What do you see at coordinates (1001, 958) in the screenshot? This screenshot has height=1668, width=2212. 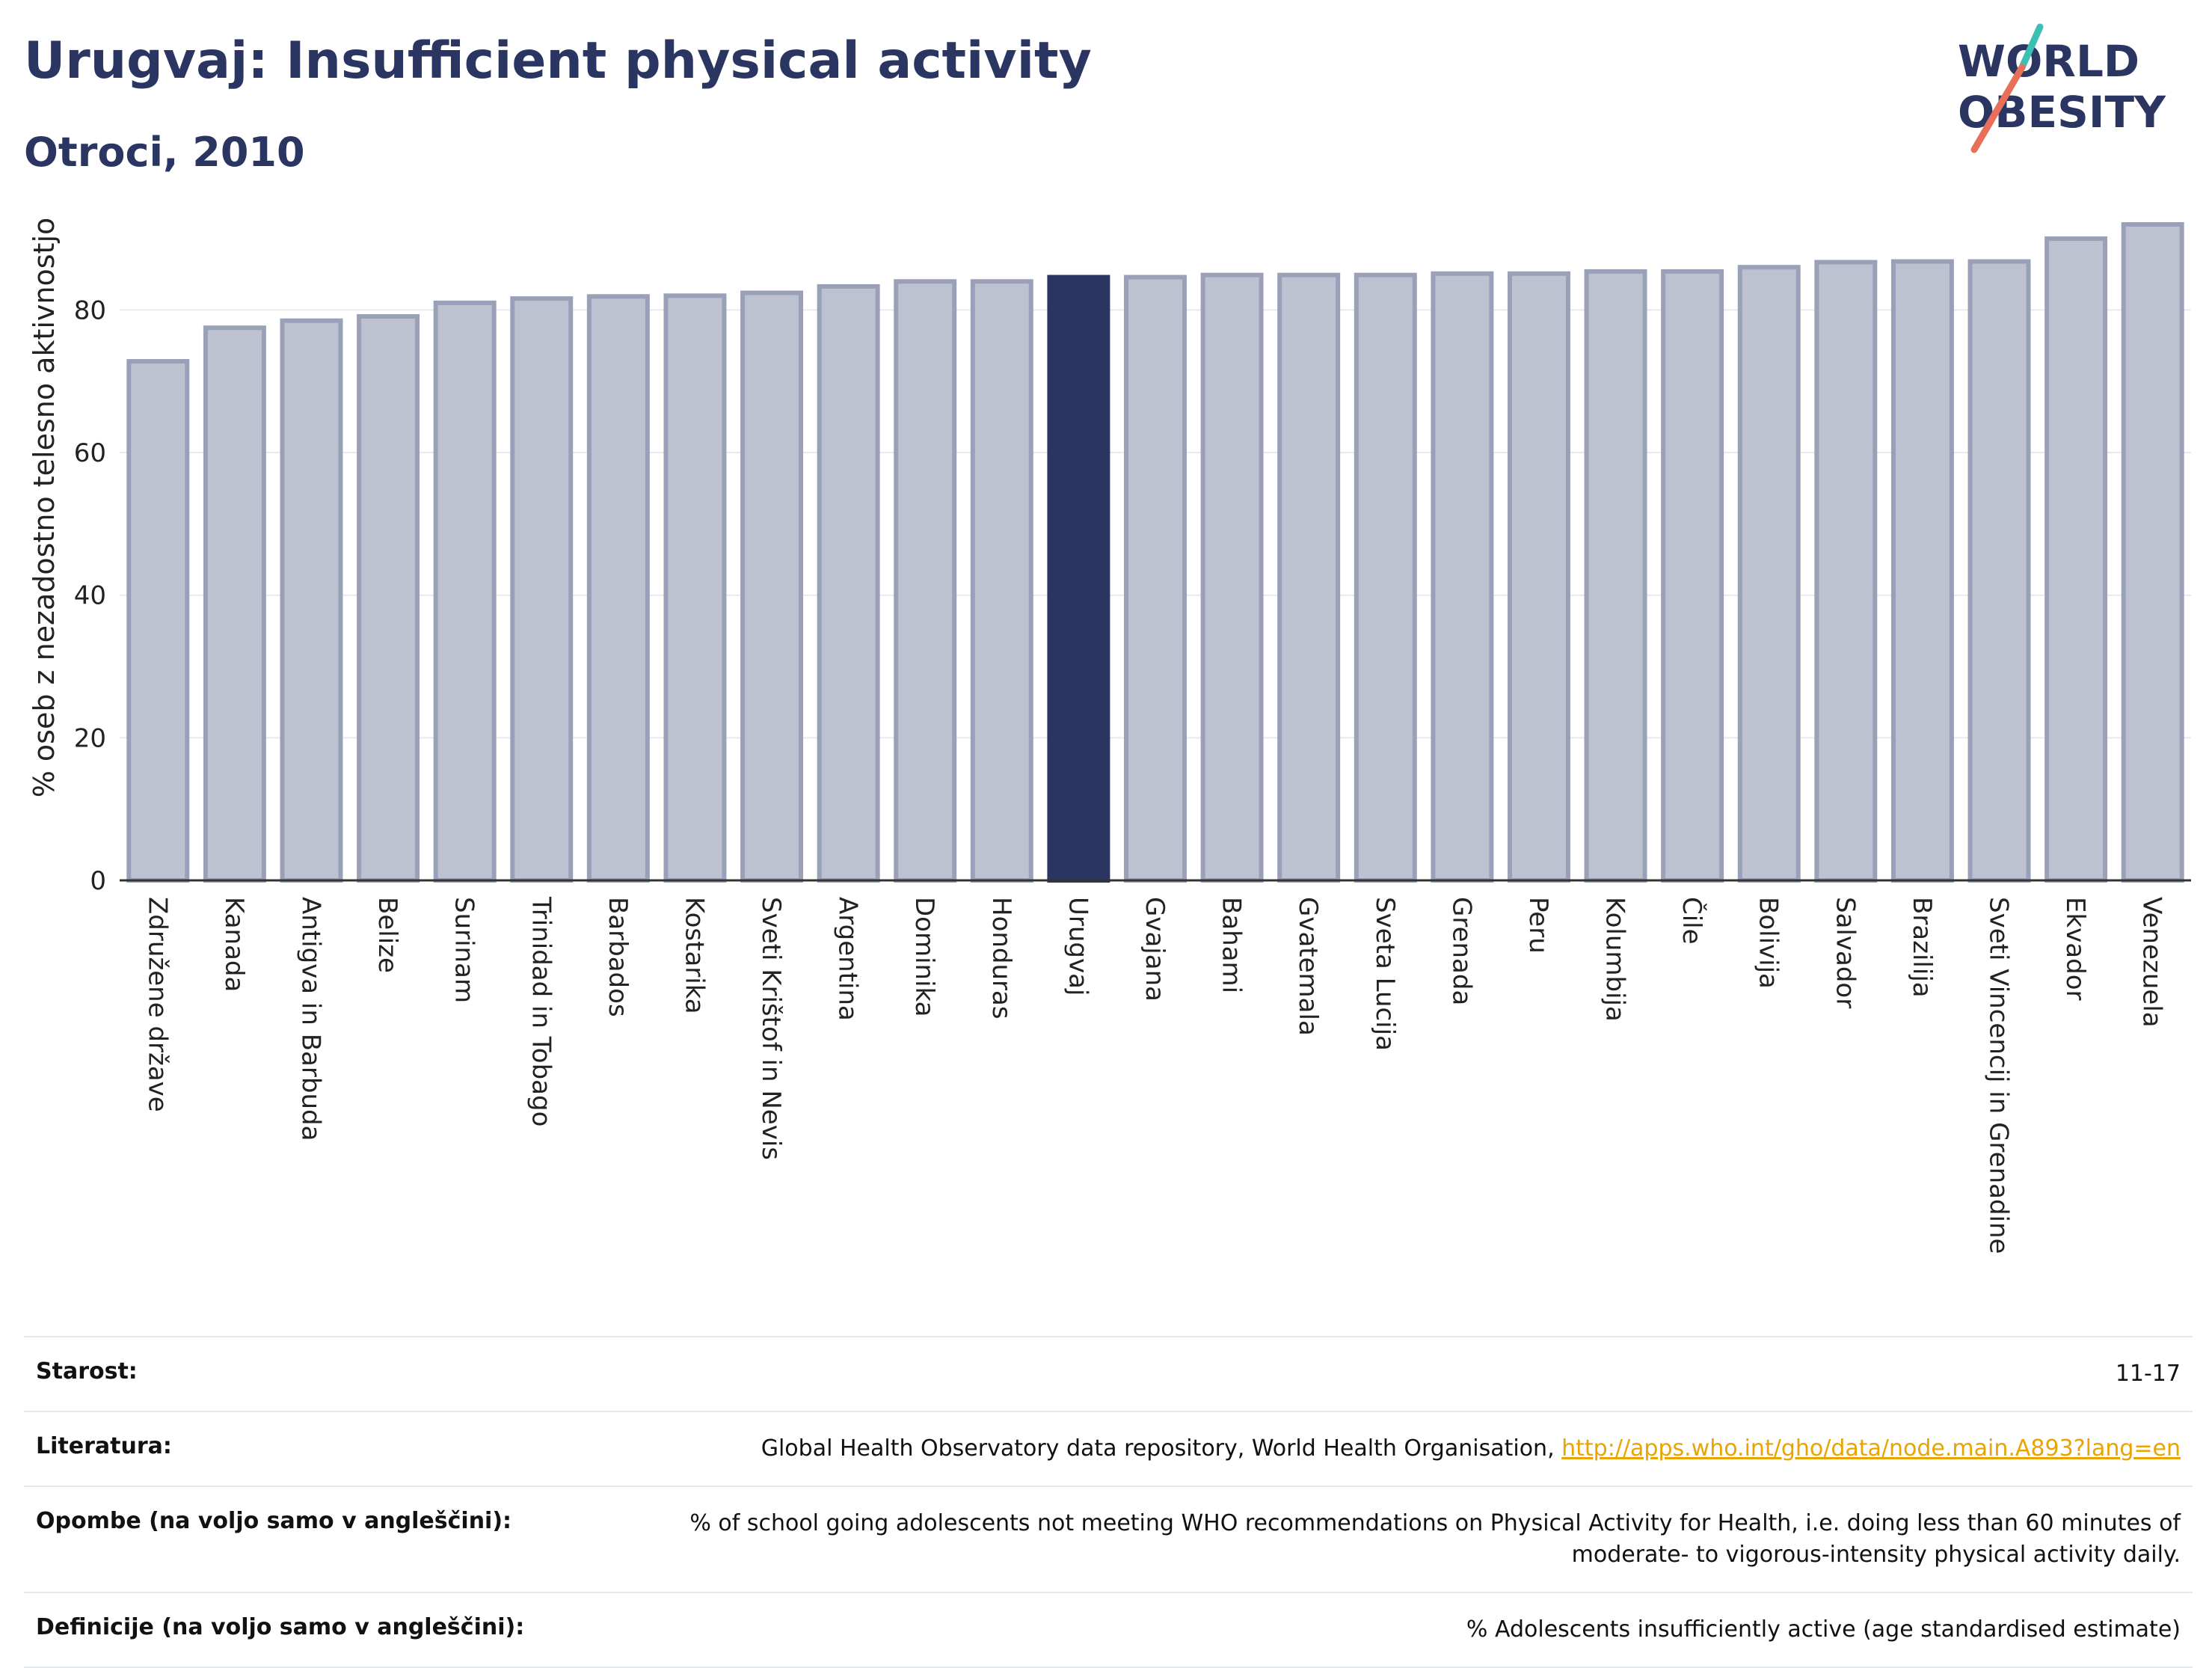 I see `x-tick-label: Honduras` at bounding box center [1001, 958].